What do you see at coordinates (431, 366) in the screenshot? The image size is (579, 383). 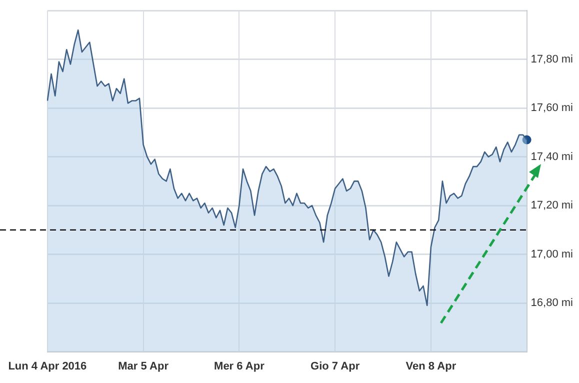 I see `x-tick-label: Ven 8 Apr` at bounding box center [431, 366].